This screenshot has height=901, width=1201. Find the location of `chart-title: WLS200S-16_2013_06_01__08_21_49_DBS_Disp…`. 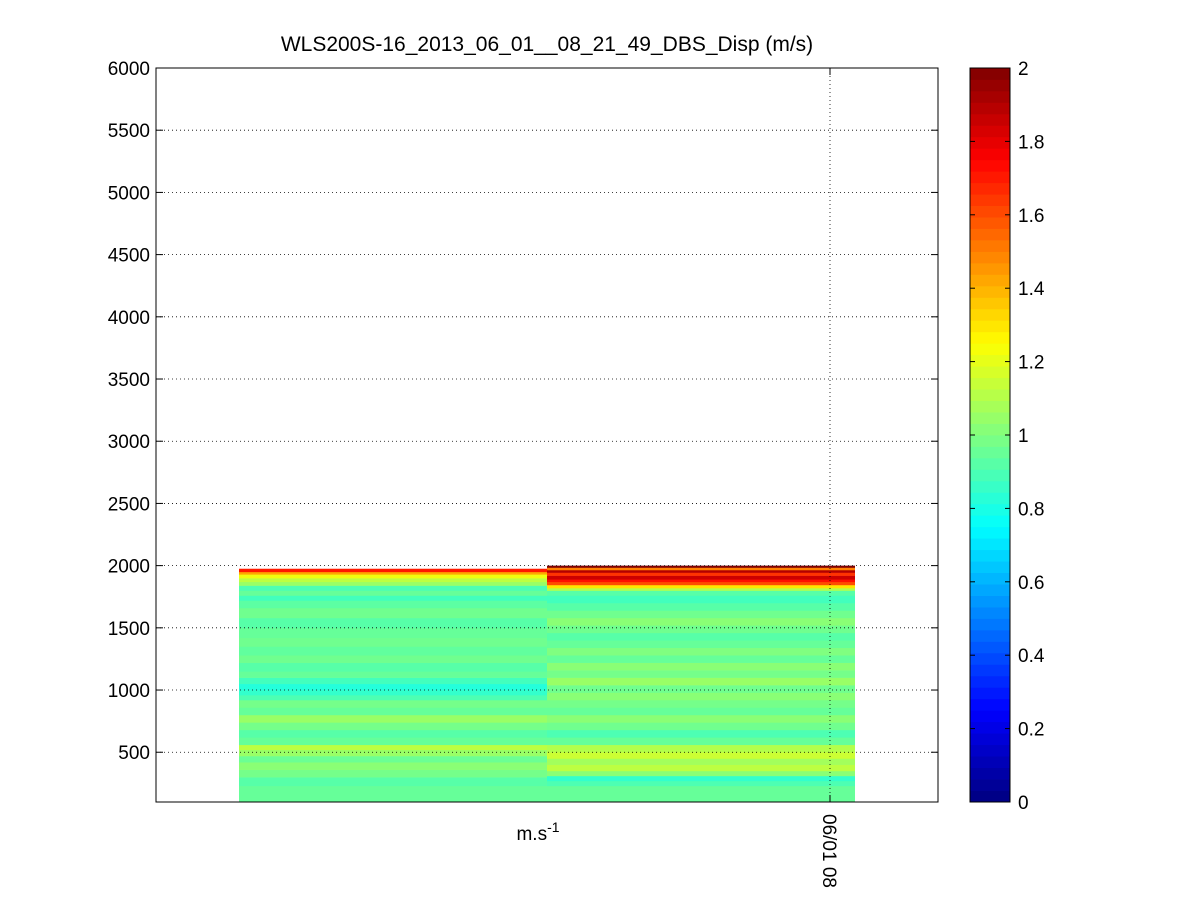

chart-title: WLS200S-16_2013_06_01__08_21_49_DBS_Disp… is located at coordinates (547, 44).